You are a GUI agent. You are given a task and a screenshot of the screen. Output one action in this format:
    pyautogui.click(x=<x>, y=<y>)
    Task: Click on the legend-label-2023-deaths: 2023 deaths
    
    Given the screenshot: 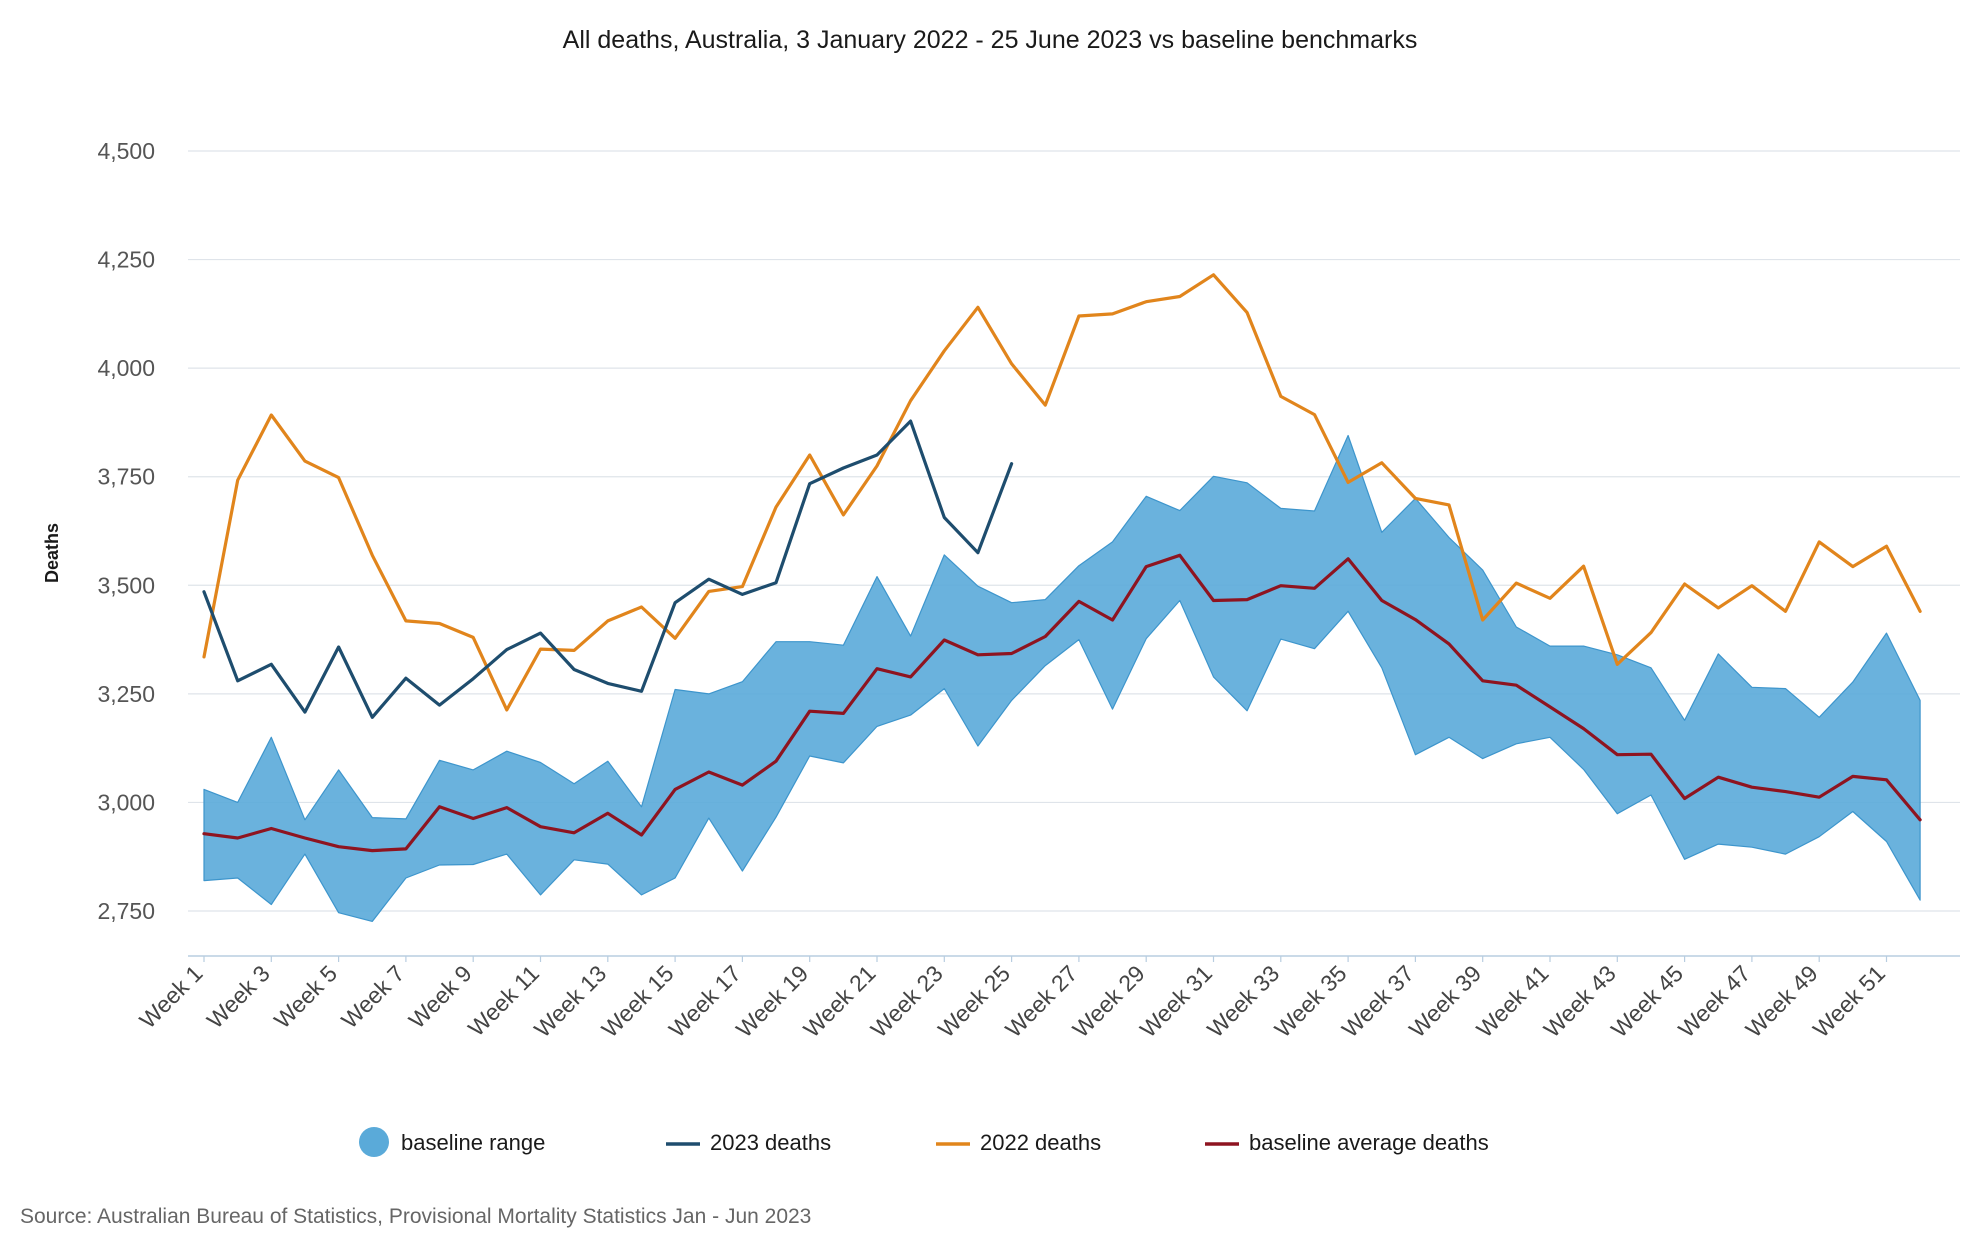 What is the action you would take?
    pyautogui.click(x=770, y=1142)
    